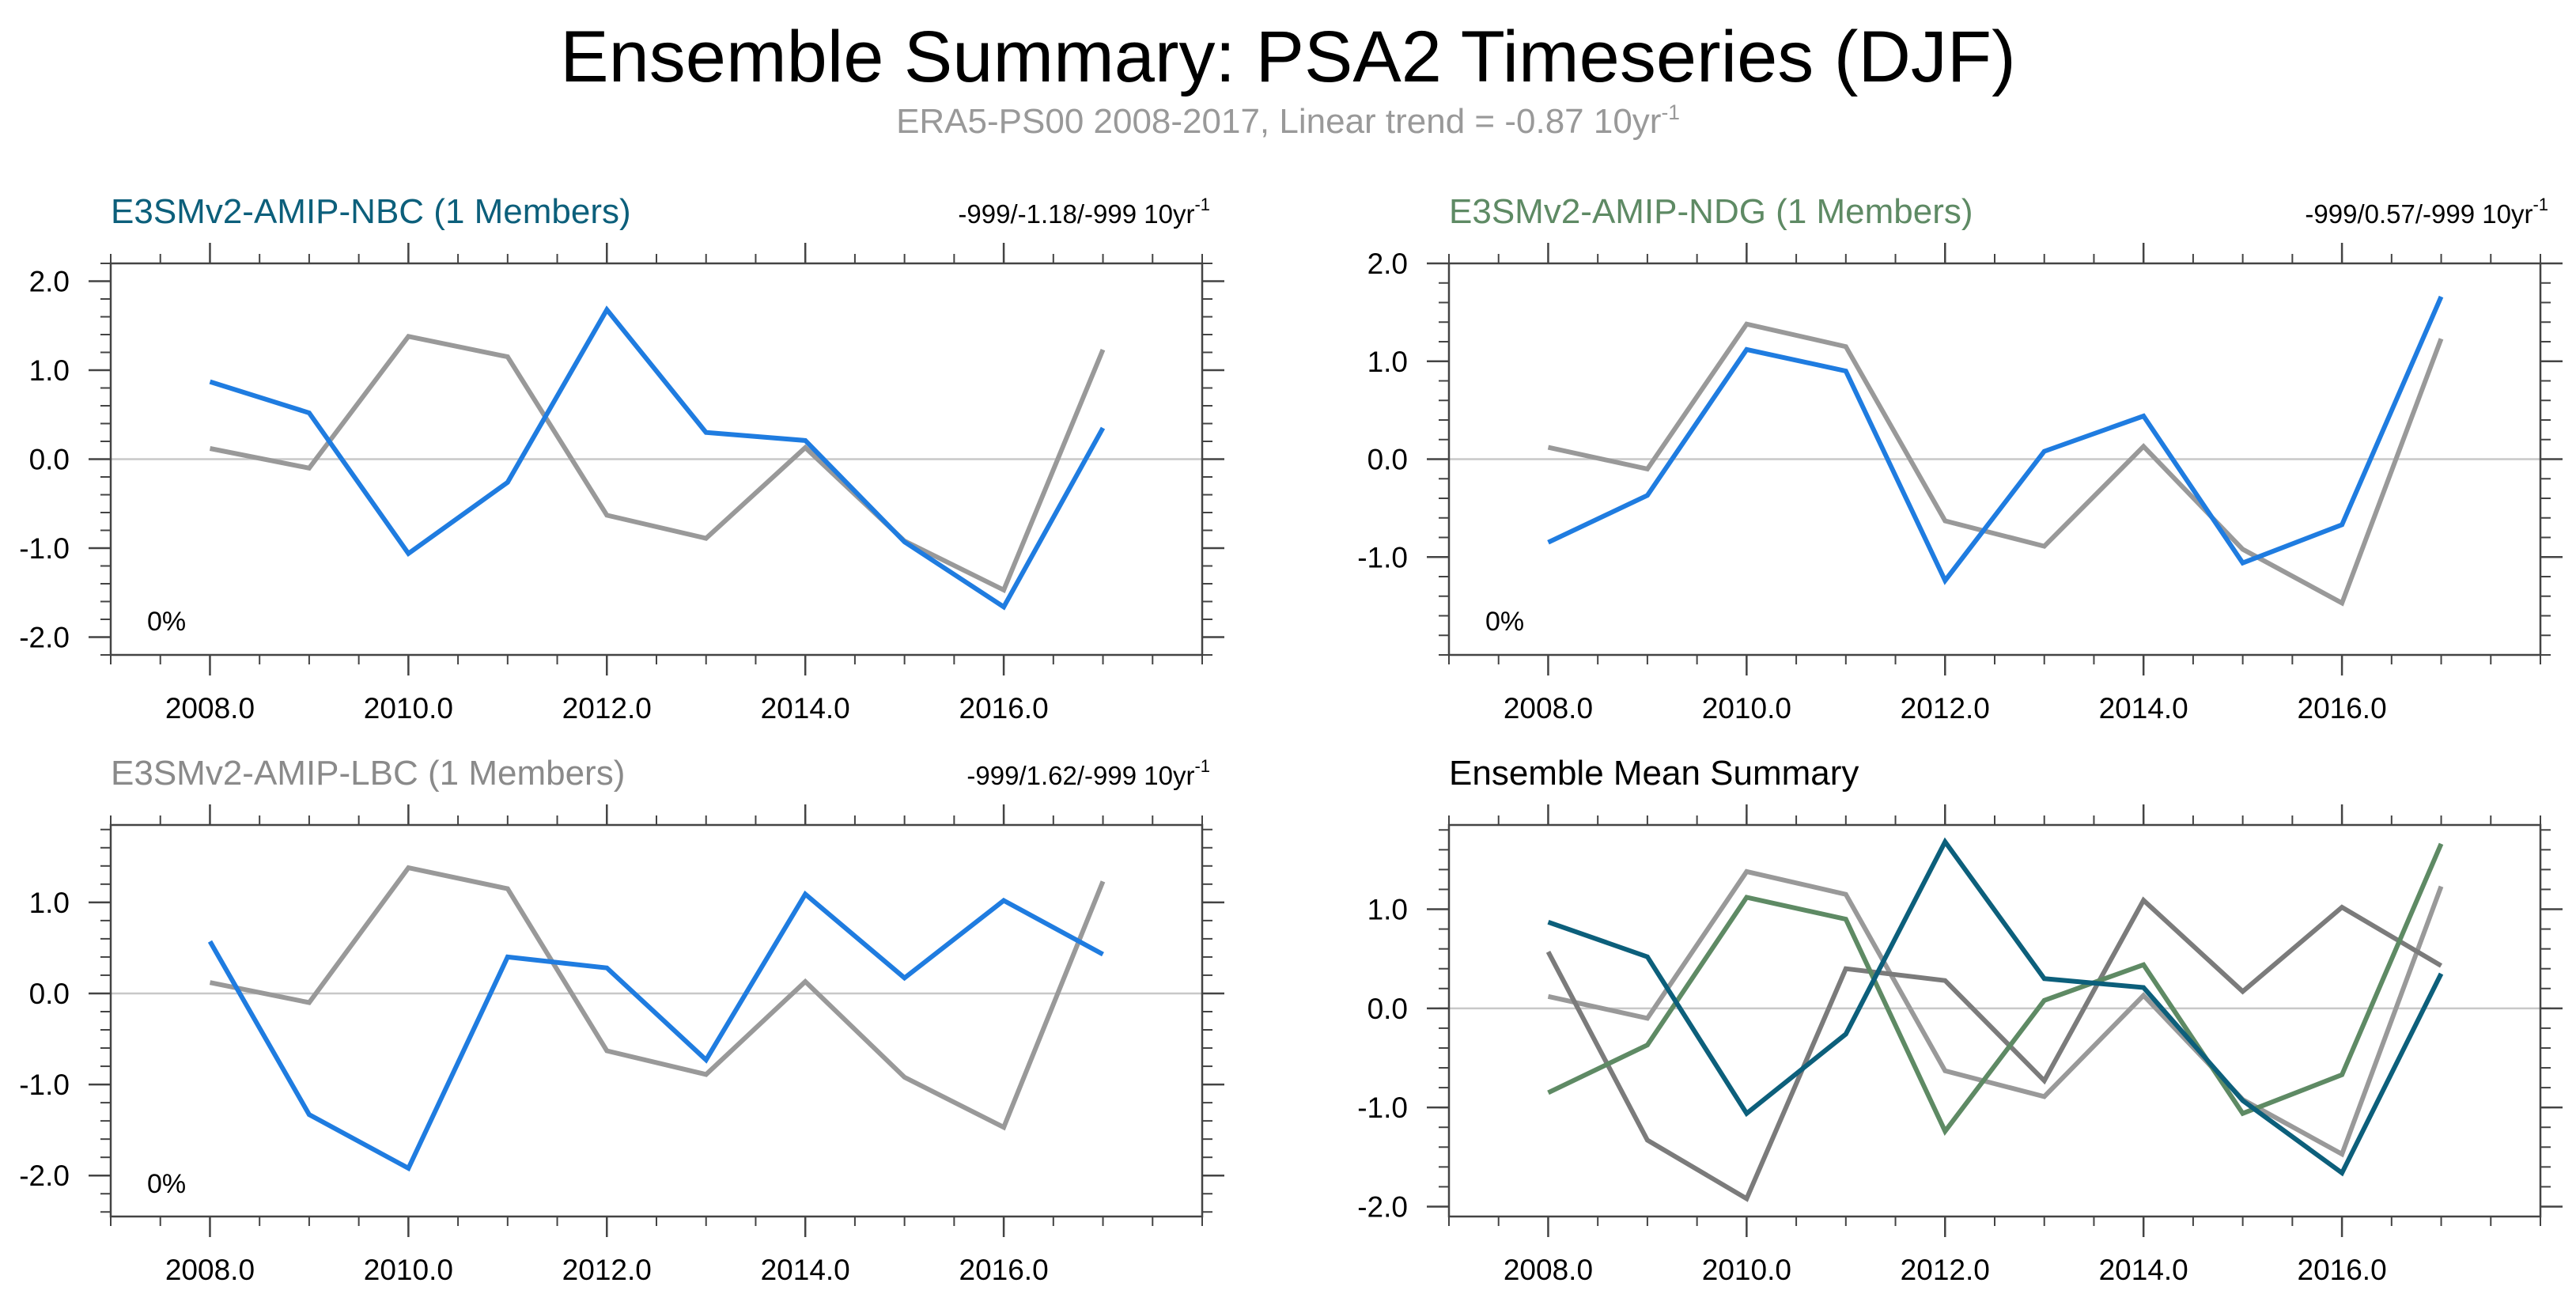  What do you see at coordinates (1080, 775) in the screenshot?
I see `trend-annotation-text: -999/1.62/-999 10yr` at bounding box center [1080, 775].